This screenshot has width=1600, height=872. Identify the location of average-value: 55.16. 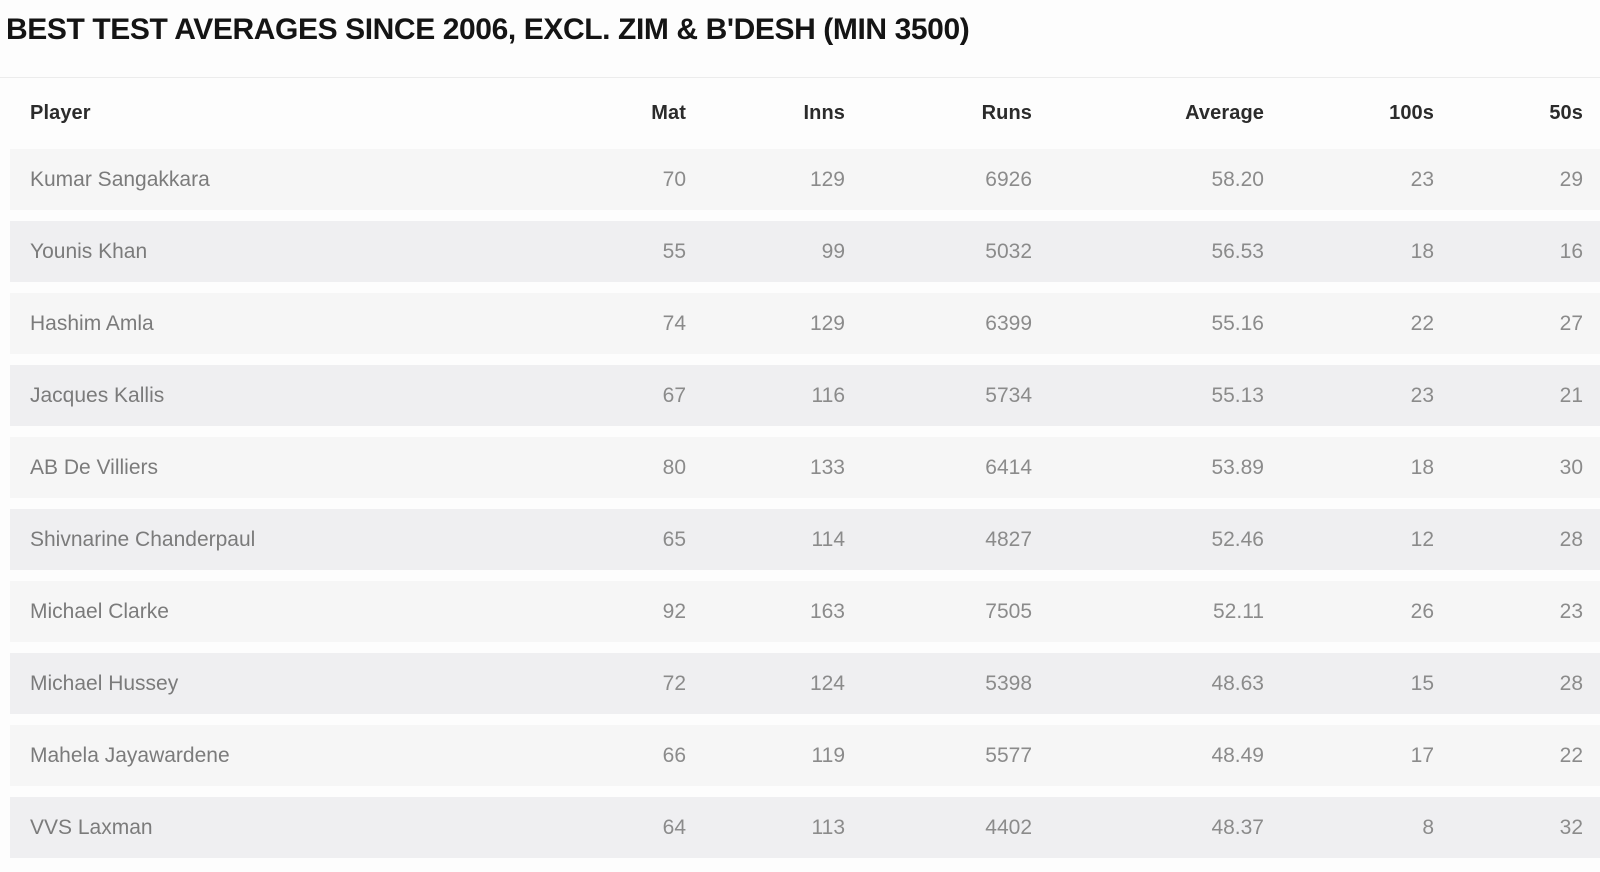
(1237, 323).